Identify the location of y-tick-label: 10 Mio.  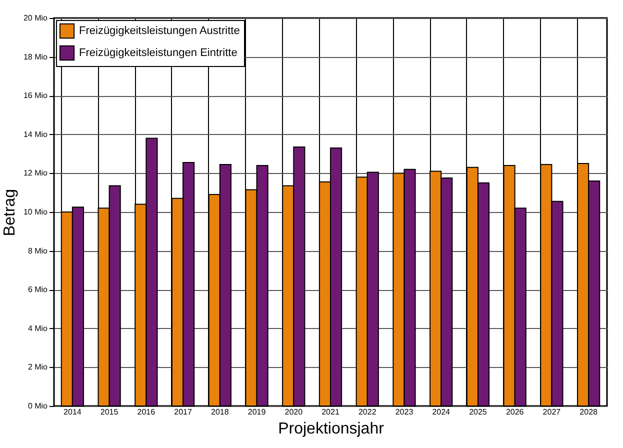
(35, 212).